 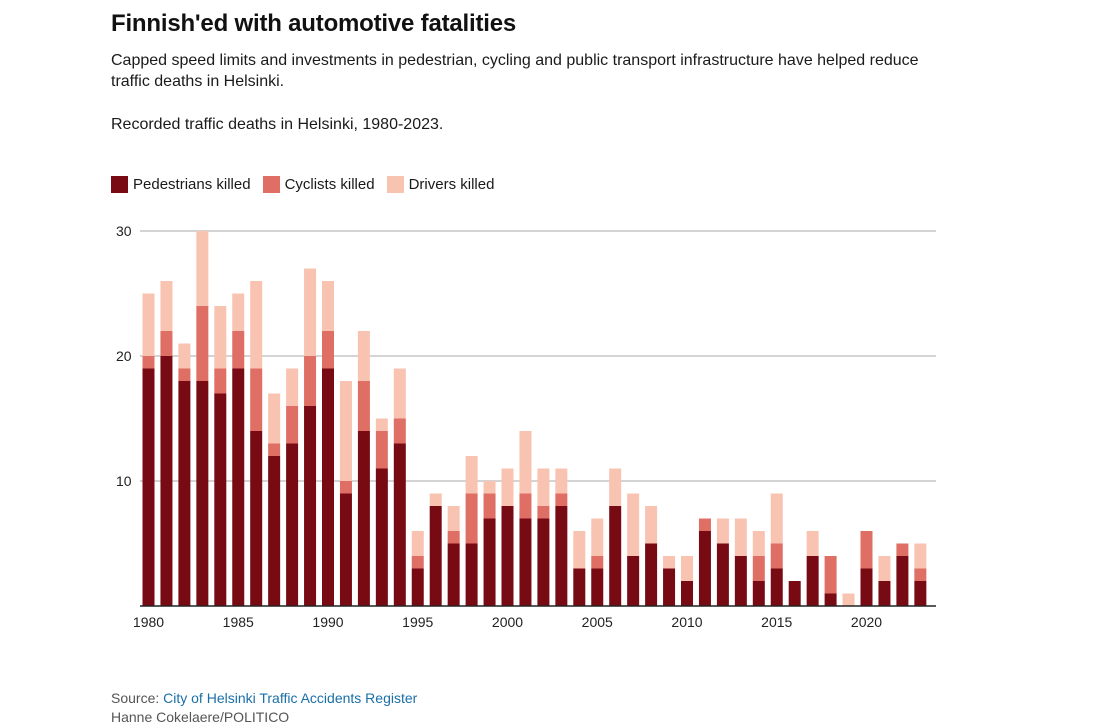 What do you see at coordinates (166, 343) in the screenshot?
I see `bar-cyclists-1981` at bounding box center [166, 343].